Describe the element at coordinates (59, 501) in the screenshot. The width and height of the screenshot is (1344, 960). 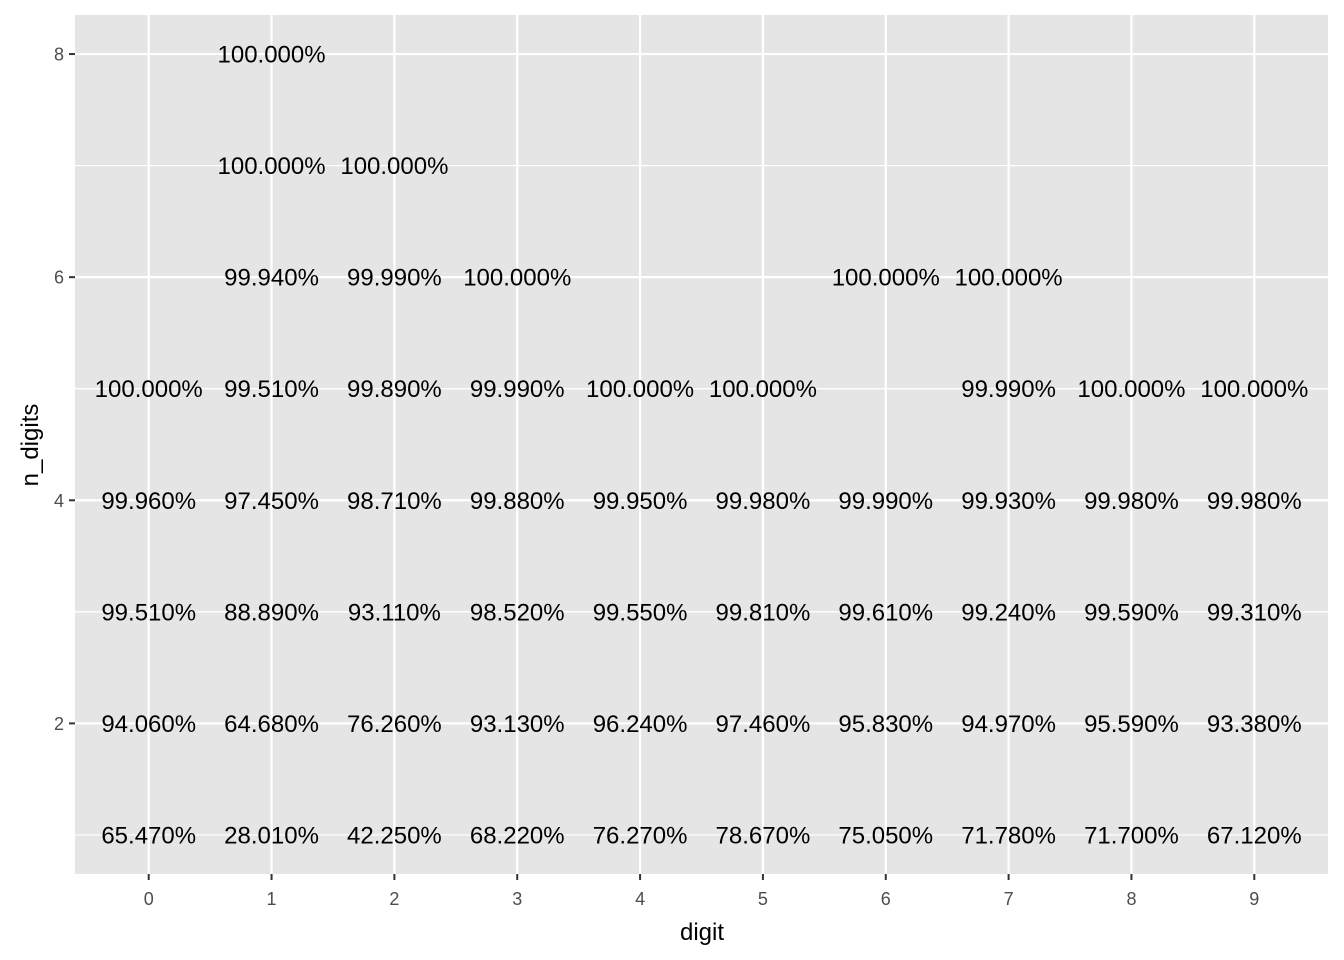
I see `y-tick-label: 4` at that location.